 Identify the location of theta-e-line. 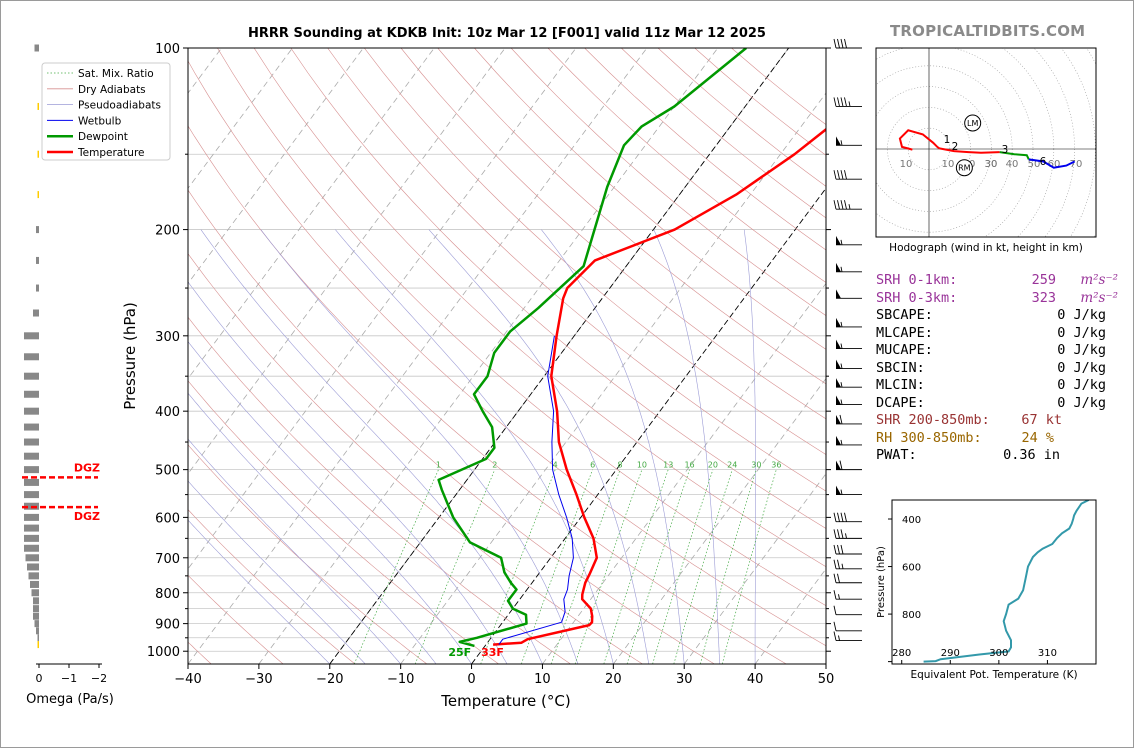
(1006, 581).